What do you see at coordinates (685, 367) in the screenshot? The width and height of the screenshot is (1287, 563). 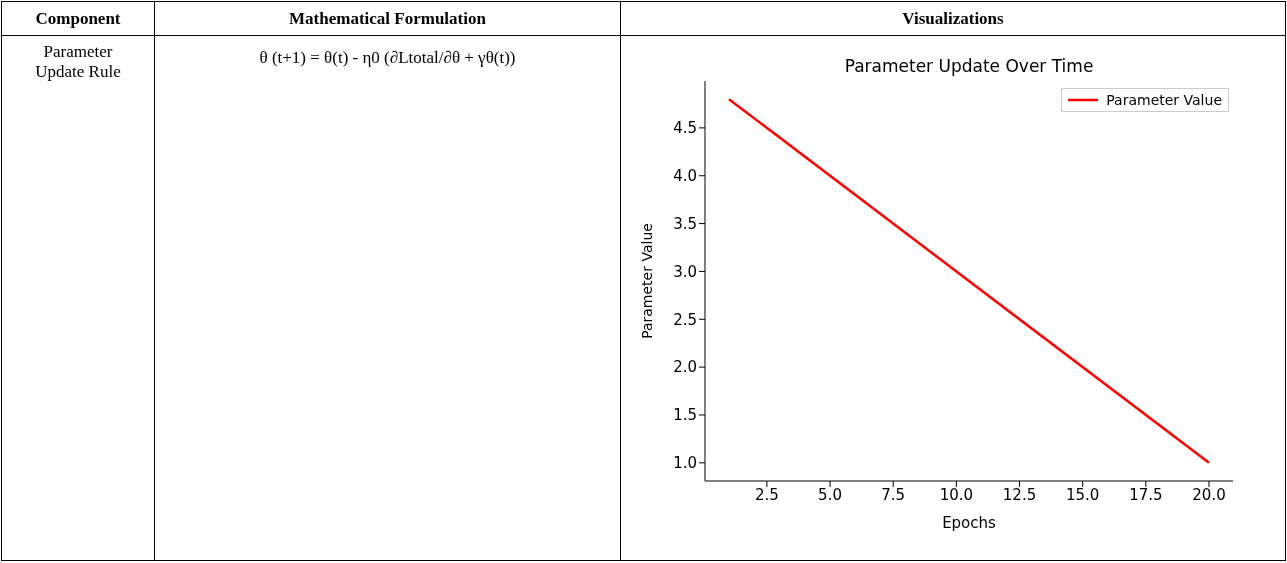 I see `y-tick-label: 2.0` at bounding box center [685, 367].